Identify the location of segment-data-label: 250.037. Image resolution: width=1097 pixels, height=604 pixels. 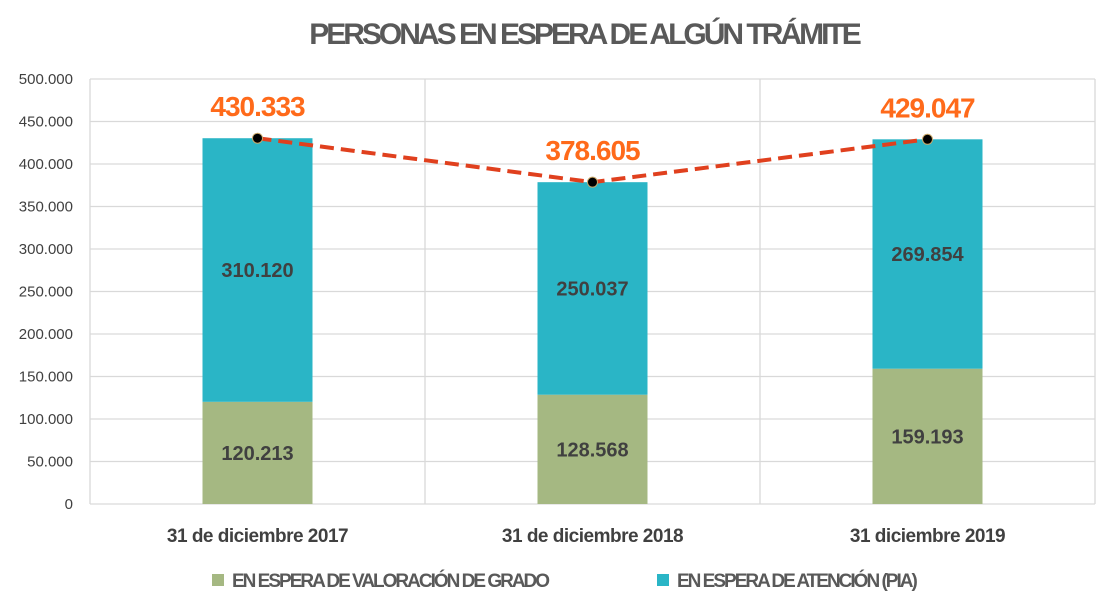
(592, 289).